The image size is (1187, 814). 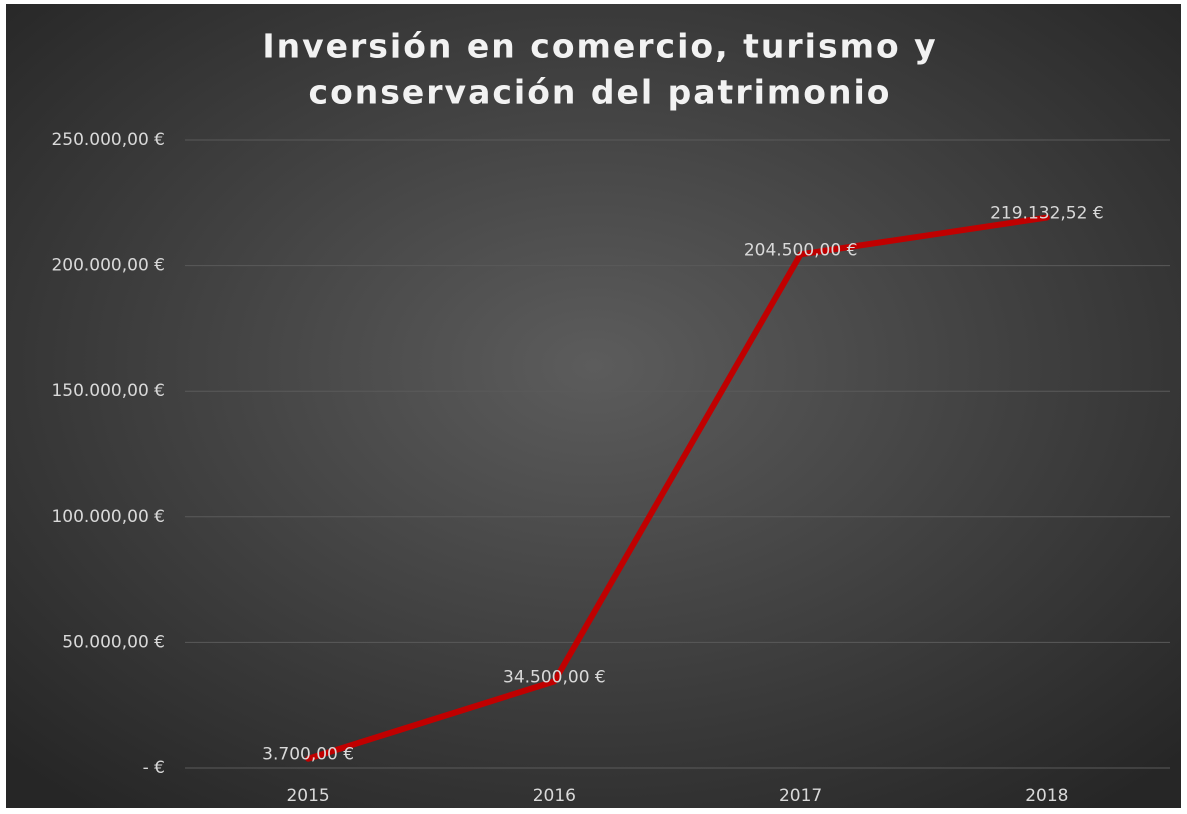 What do you see at coordinates (800, 796) in the screenshot?
I see `x-tick-label: 2017` at bounding box center [800, 796].